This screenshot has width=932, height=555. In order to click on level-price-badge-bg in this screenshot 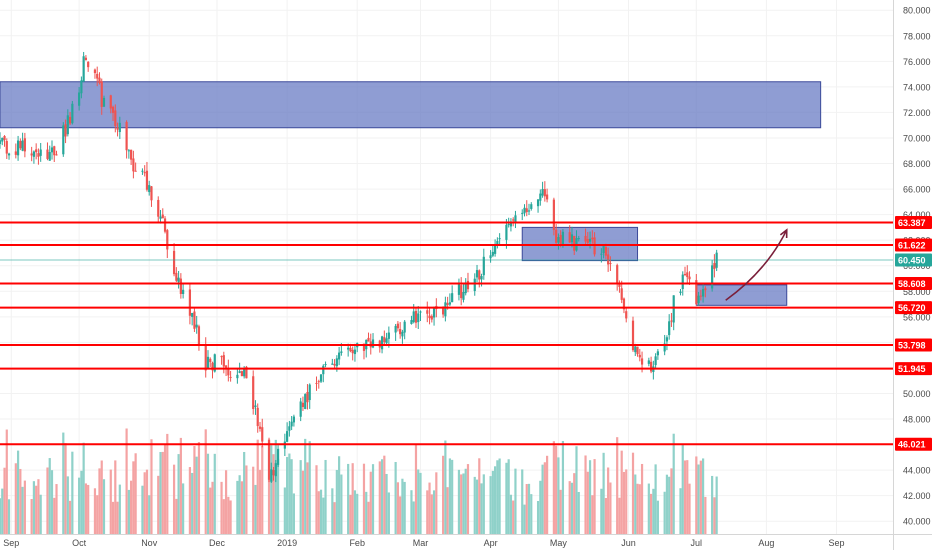, I will do `click(913, 369)`.